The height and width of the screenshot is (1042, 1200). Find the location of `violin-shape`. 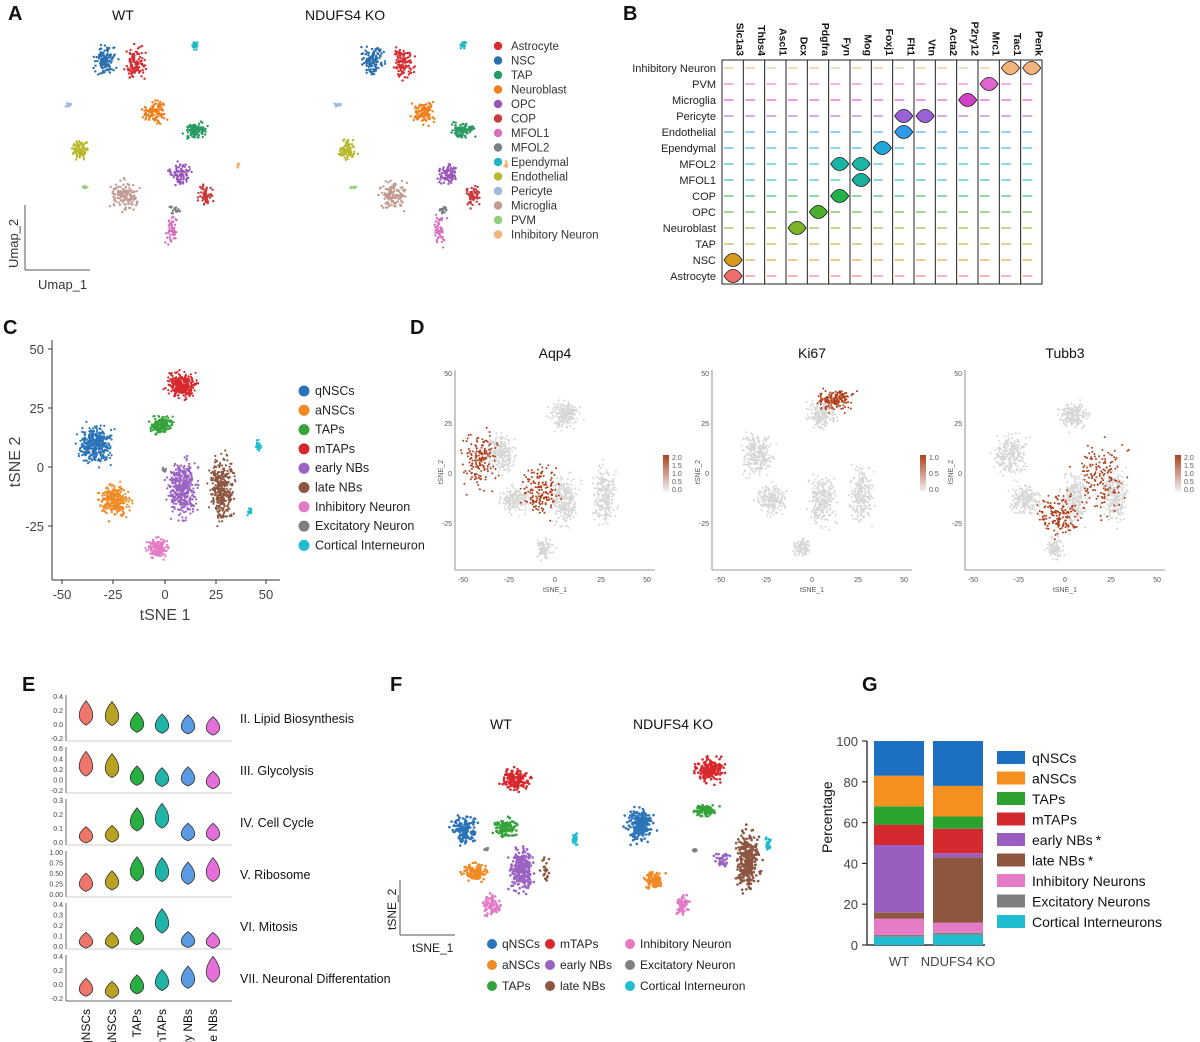

violin-shape is located at coordinates (882, 148).